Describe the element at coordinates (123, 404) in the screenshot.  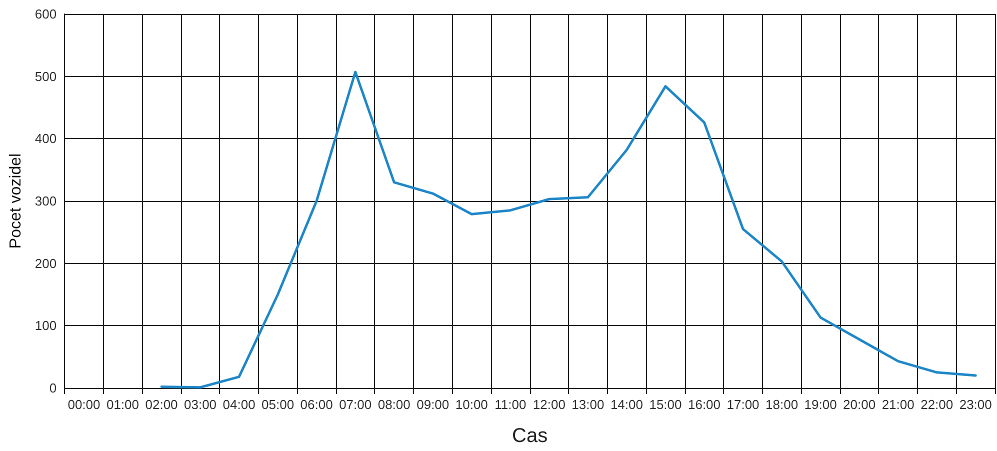
I see `x-tick-label: 01:00` at that location.